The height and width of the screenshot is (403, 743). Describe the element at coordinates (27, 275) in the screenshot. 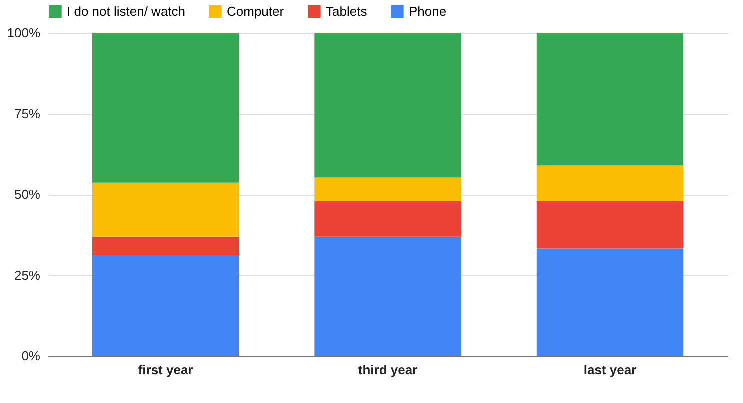

I see `y-tick-label: 25%` at that location.